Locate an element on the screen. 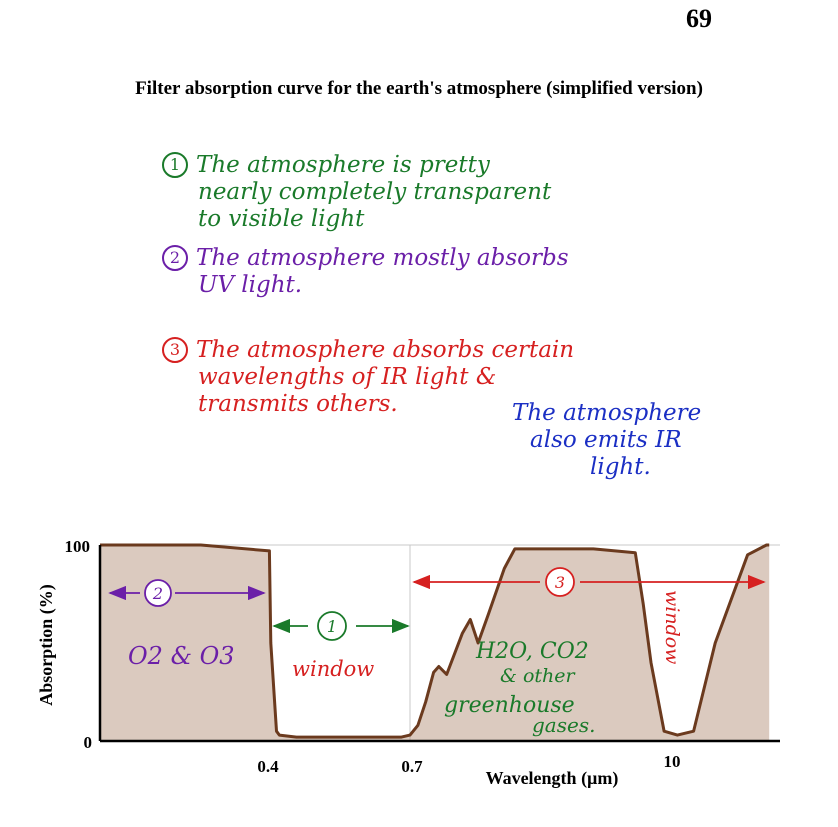  note-line: also emits IR is located at coordinates (606, 440).